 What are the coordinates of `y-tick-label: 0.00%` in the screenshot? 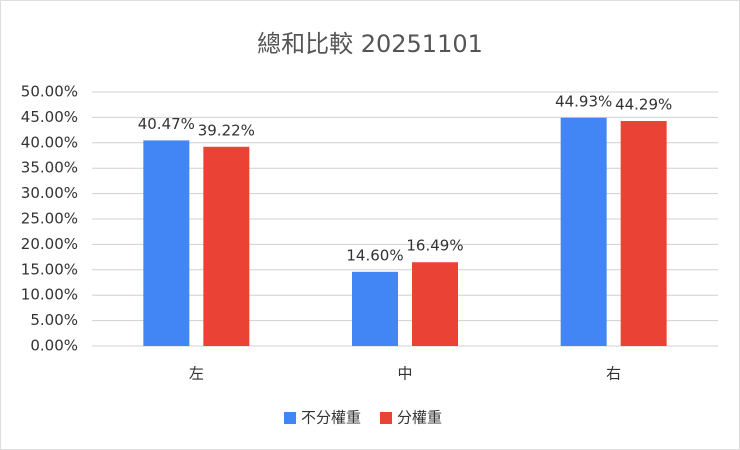 It's located at (54, 346).